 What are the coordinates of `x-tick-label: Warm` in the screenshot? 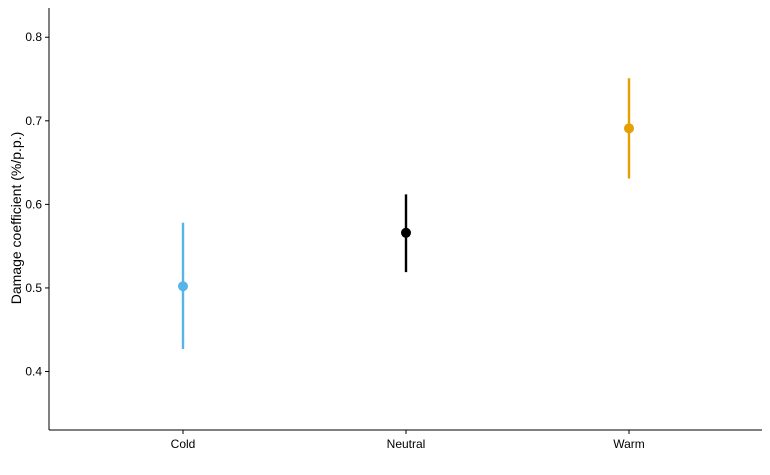 It's located at (629, 444).